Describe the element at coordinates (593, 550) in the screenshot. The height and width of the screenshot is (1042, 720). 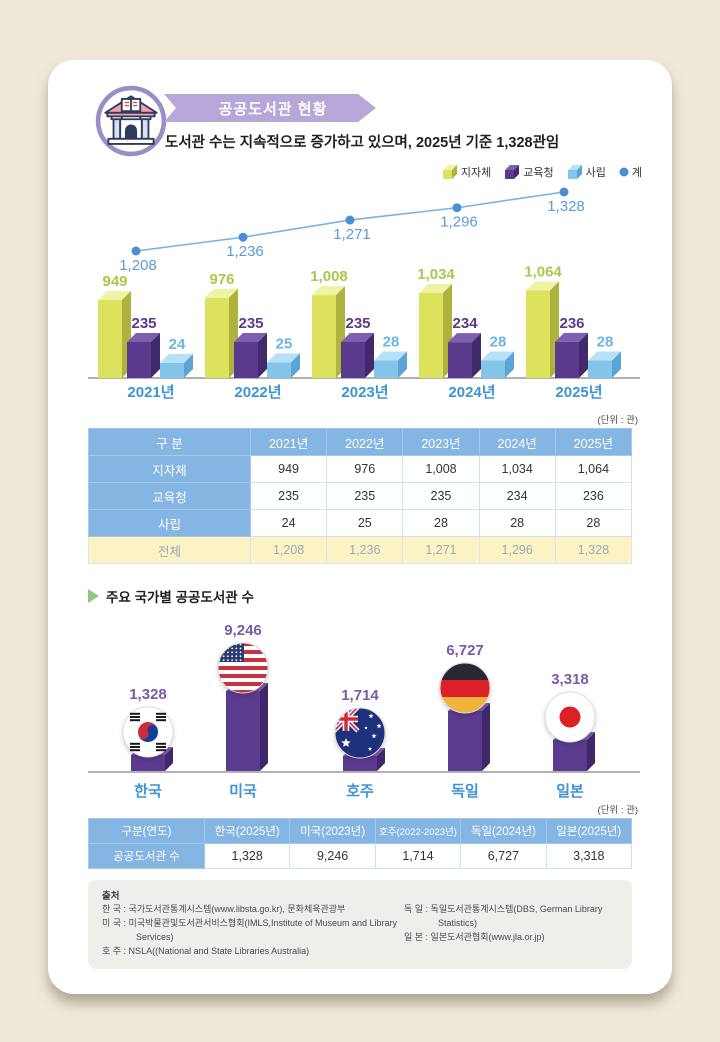
I see `table-cell: 1,328` at that location.